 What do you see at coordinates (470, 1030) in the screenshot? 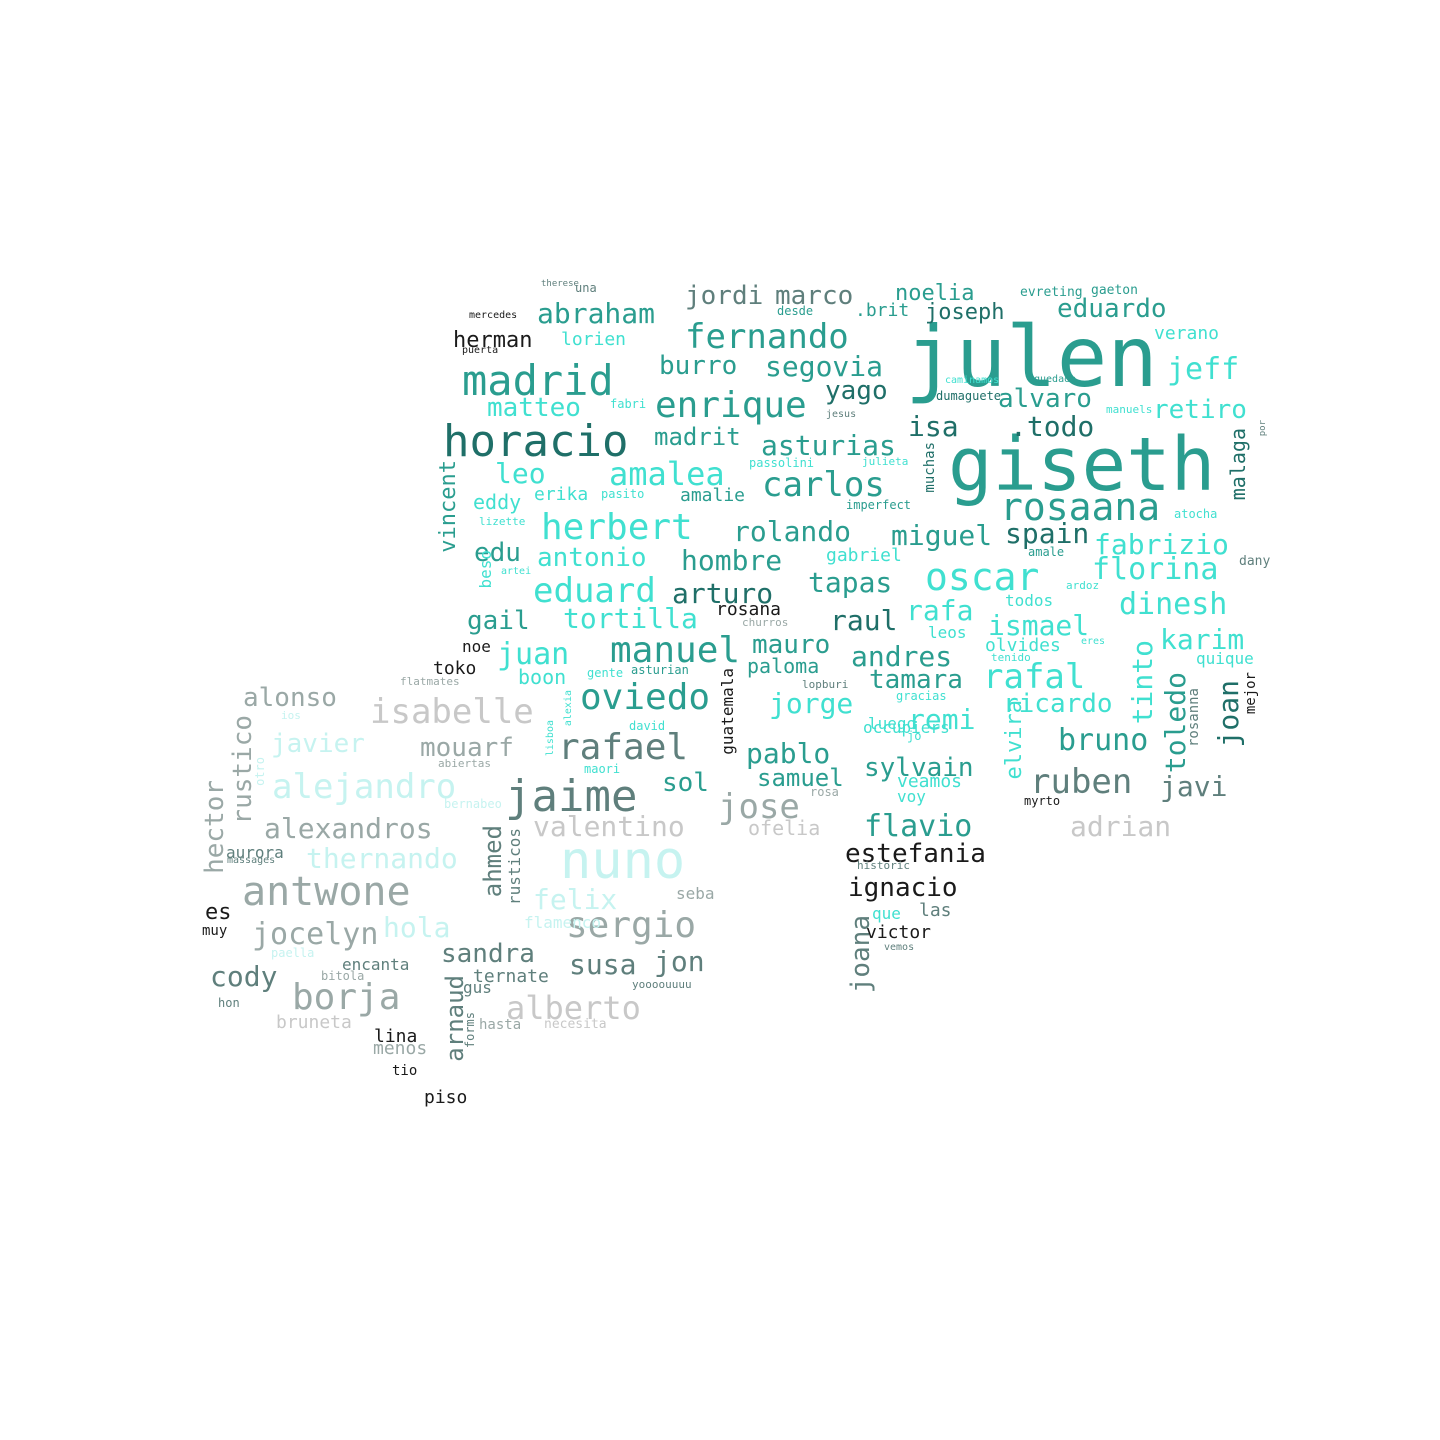
I see `word-forms: forms` at bounding box center [470, 1030].